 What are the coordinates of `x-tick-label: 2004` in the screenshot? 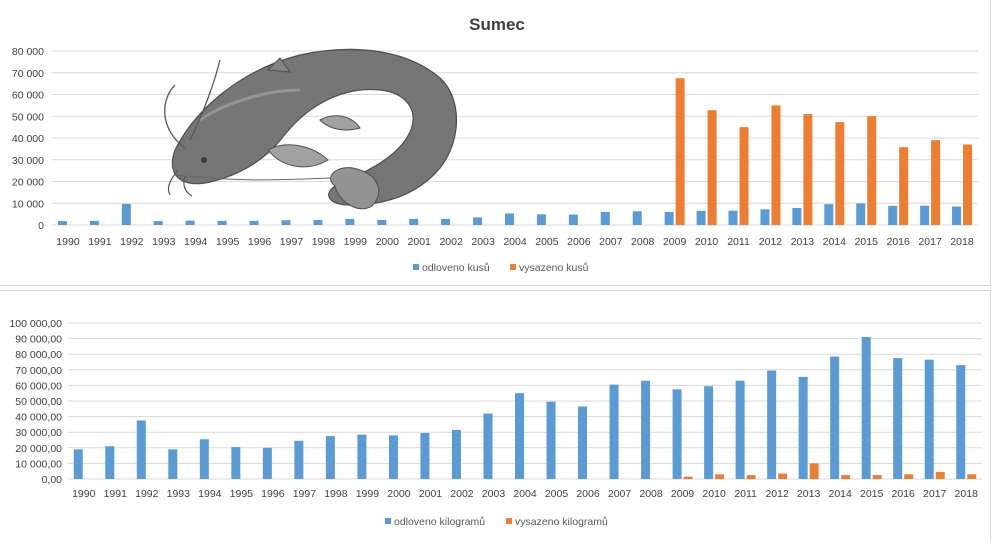 It's located at (515, 242).